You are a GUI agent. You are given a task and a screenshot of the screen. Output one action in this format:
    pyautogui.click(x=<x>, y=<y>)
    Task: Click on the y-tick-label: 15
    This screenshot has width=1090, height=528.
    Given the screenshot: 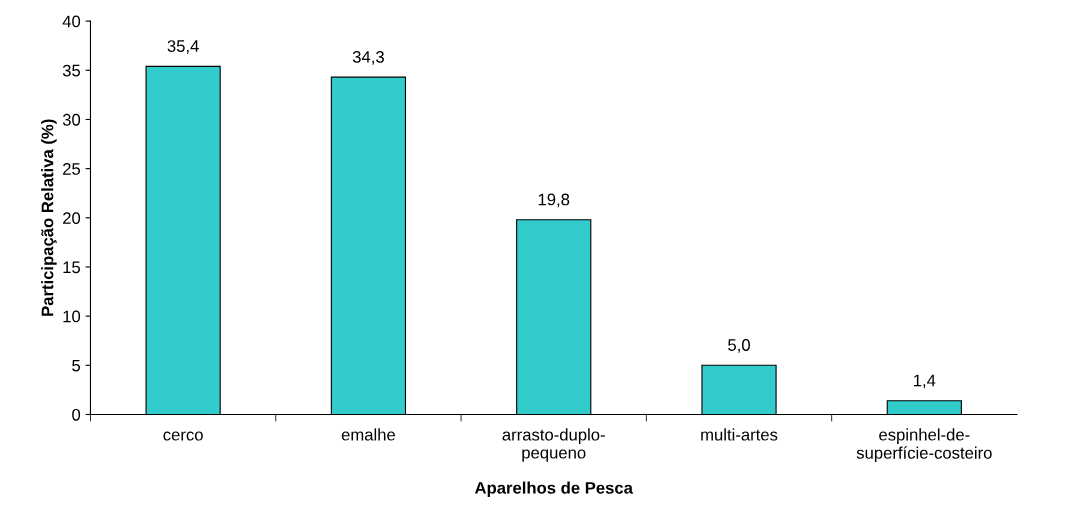 What is the action you would take?
    pyautogui.click(x=72, y=267)
    